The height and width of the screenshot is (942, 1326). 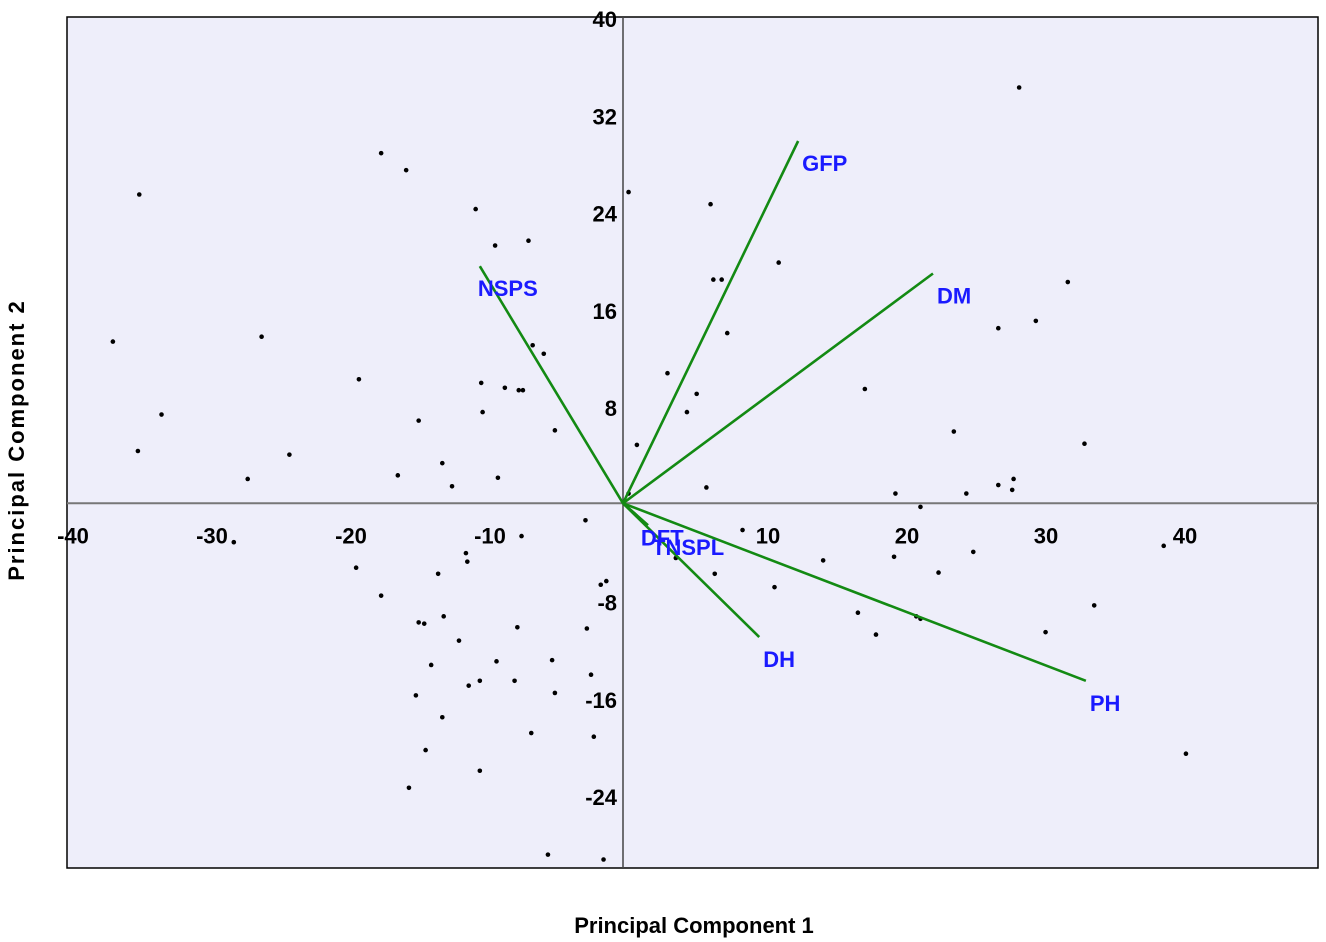 I want to click on x-tick-label: -10, so click(x=490, y=535).